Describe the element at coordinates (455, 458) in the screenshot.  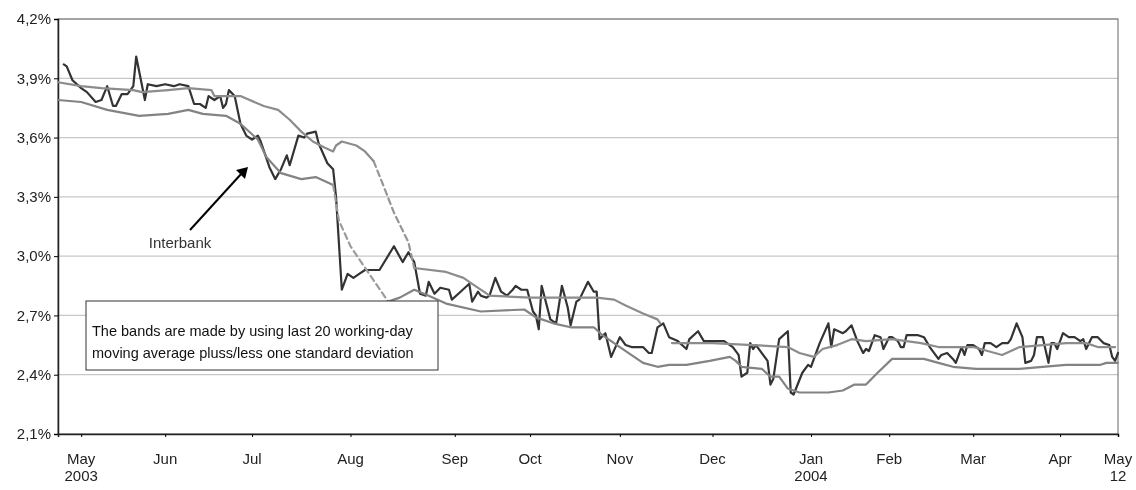
I see `x-tick-label: Sep` at that location.